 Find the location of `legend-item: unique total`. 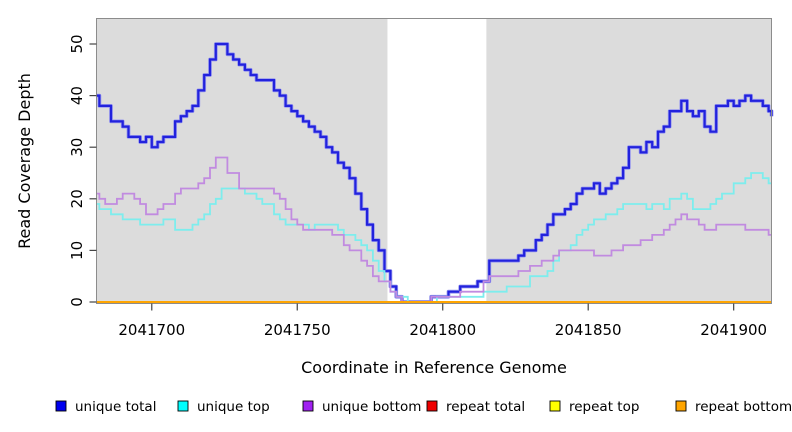

legend-item: unique total is located at coordinates (105, 407).